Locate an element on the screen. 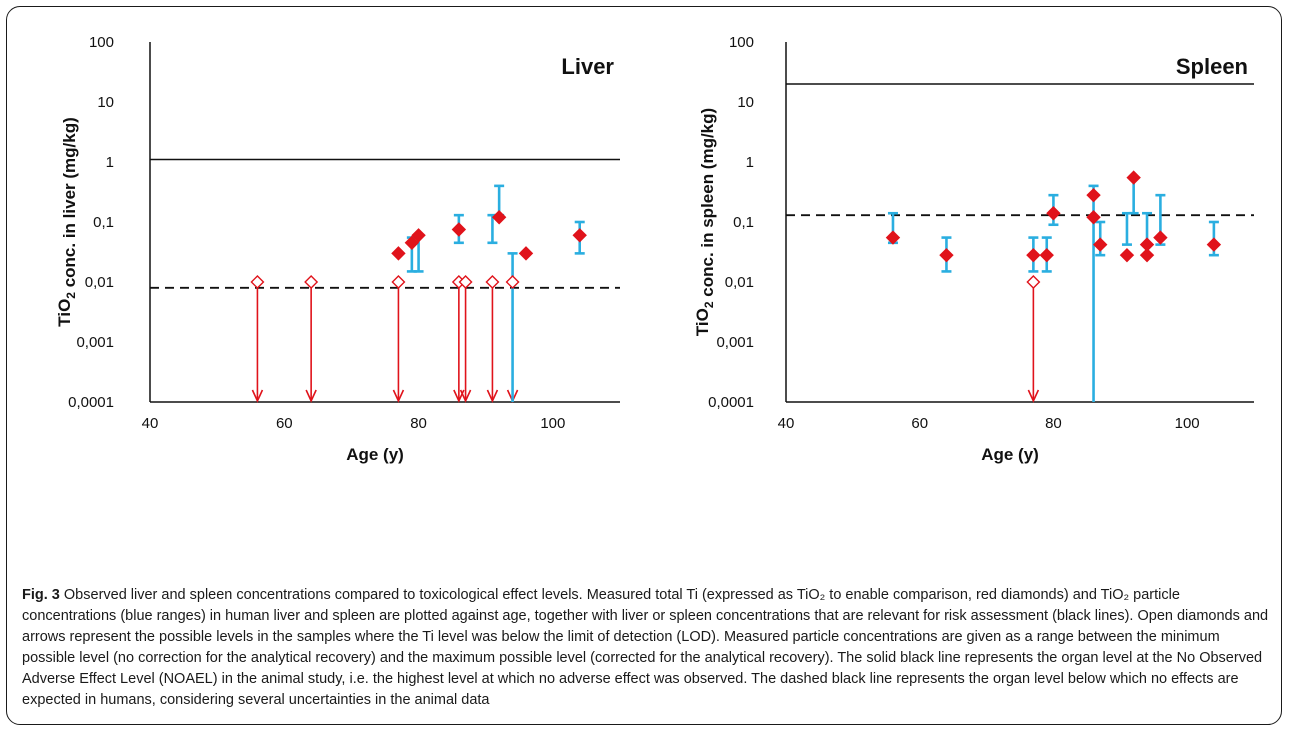 This screenshot has width=1290, height=733. liver-x-axis-title: Age (y) is located at coordinates (375, 454).